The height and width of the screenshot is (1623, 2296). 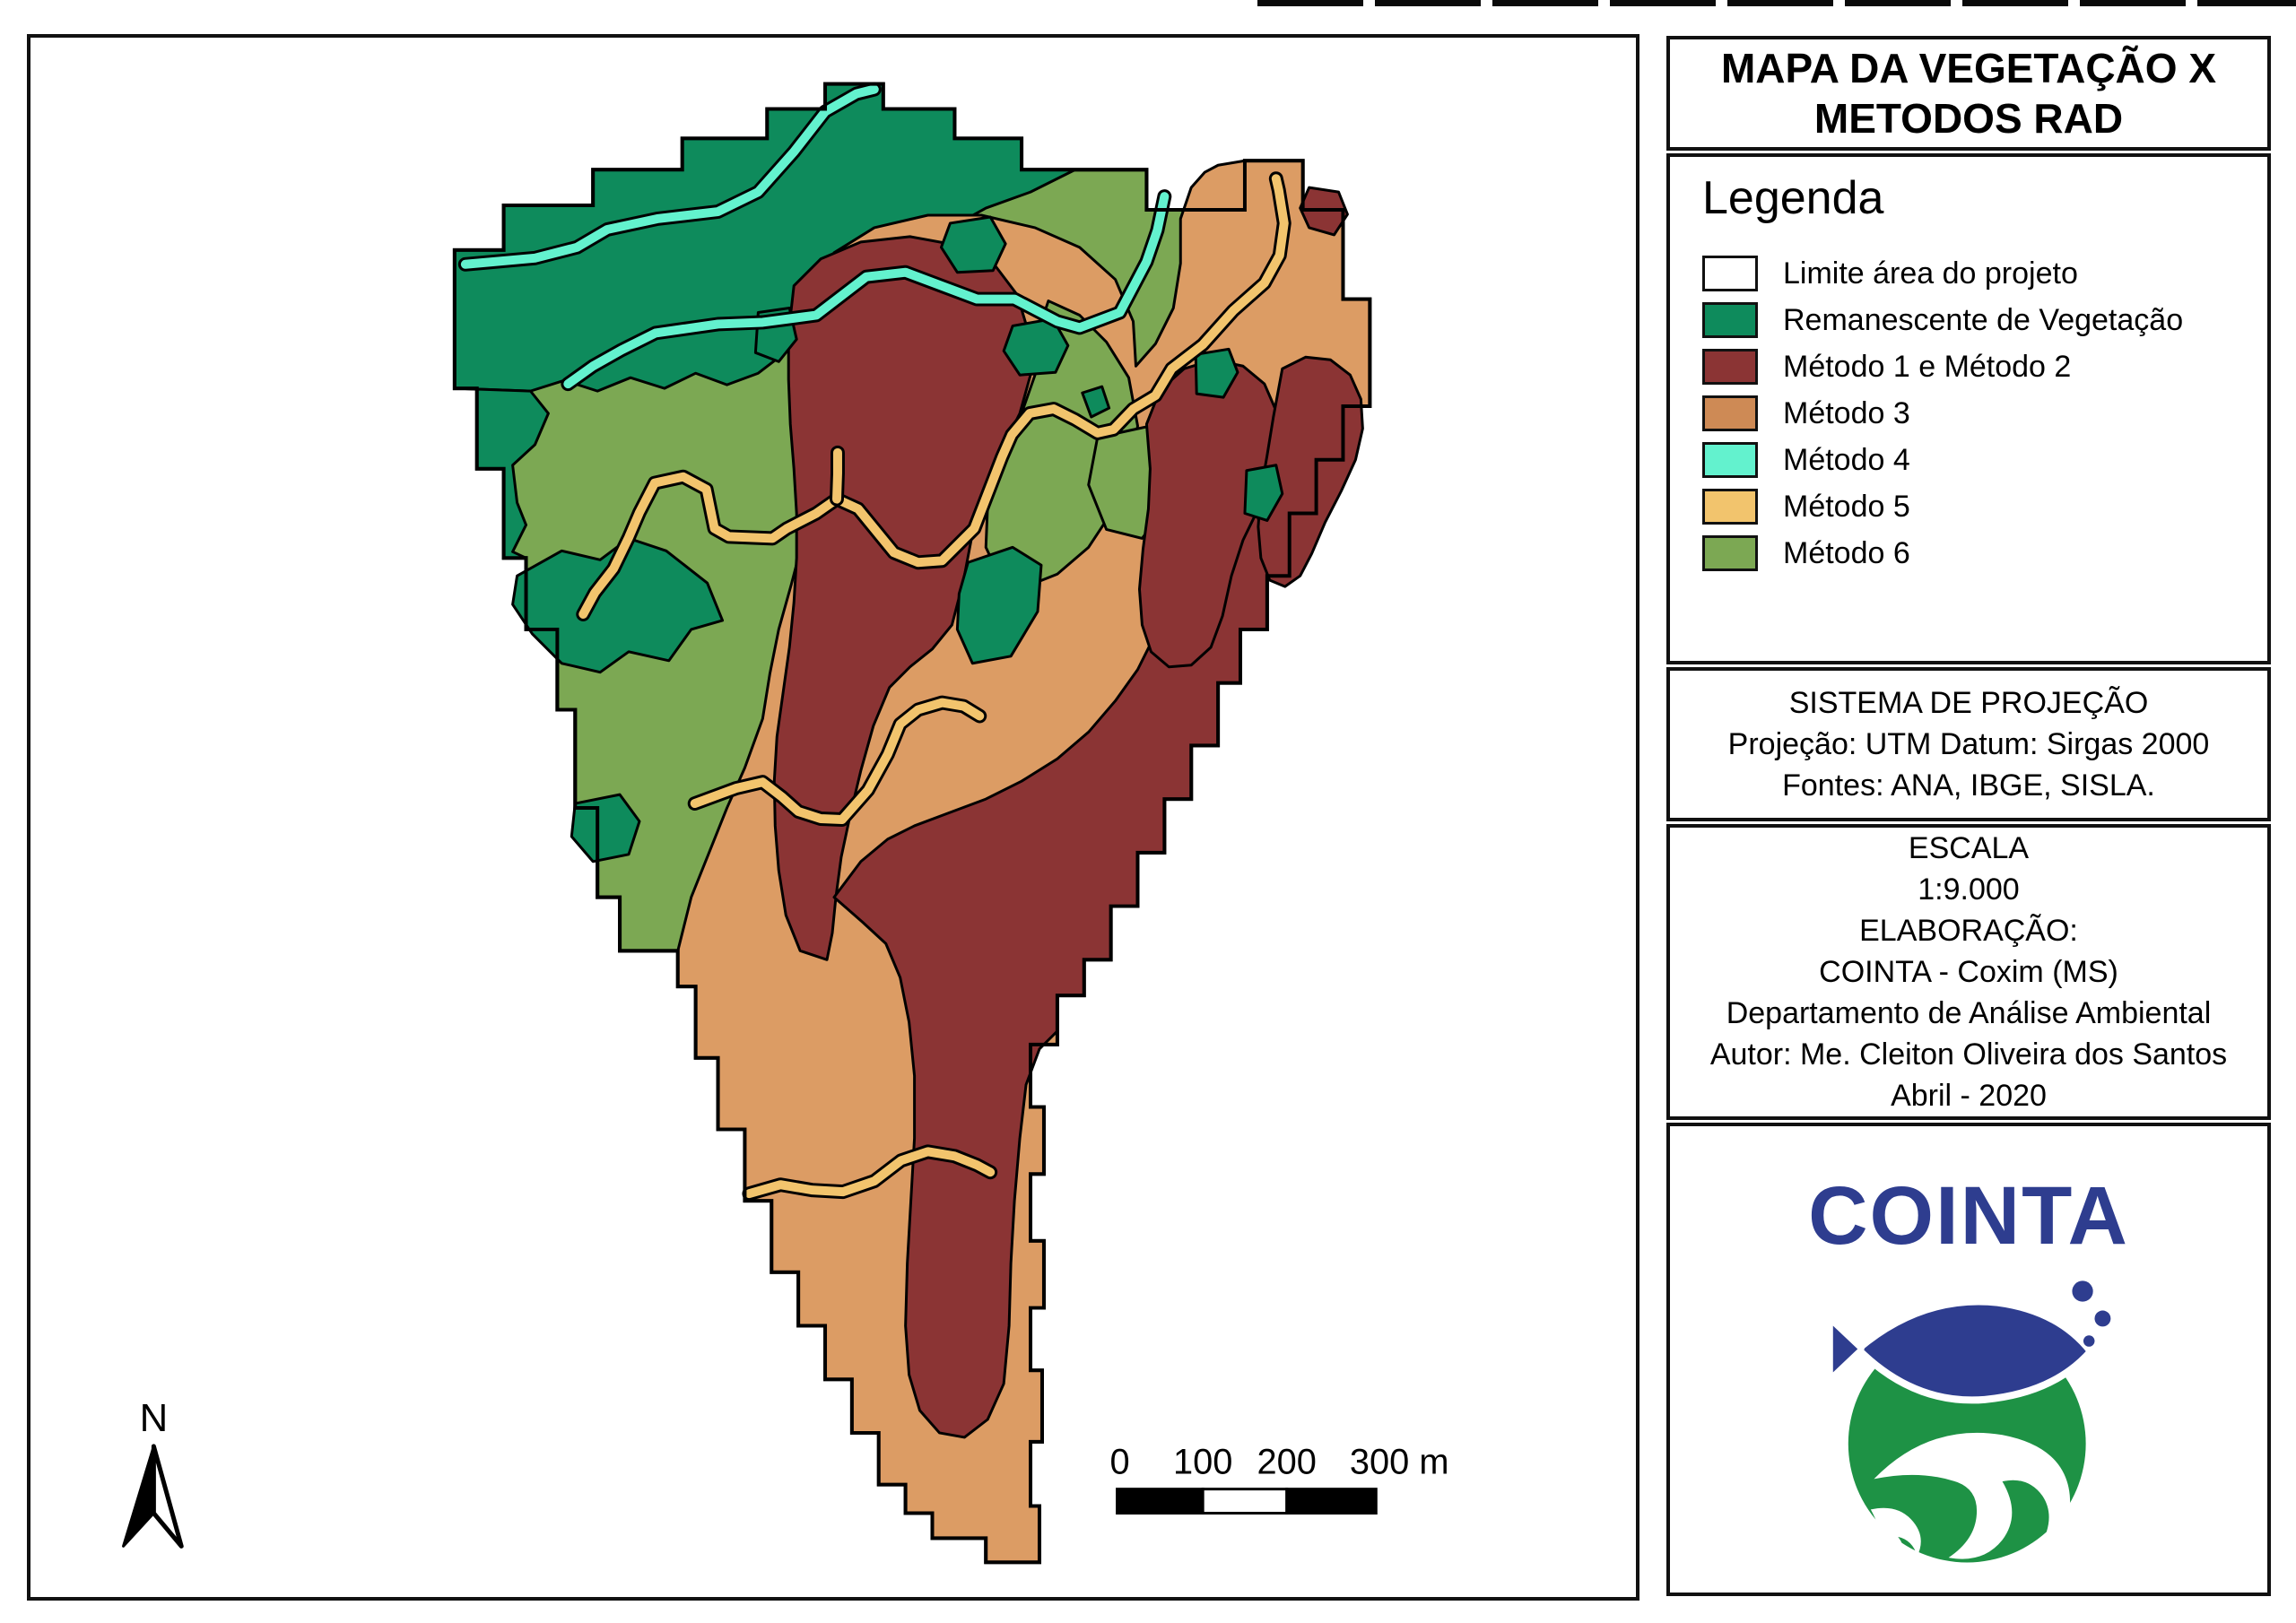 I want to click on region-remanescente-patch-d, so click(x=1096, y=402).